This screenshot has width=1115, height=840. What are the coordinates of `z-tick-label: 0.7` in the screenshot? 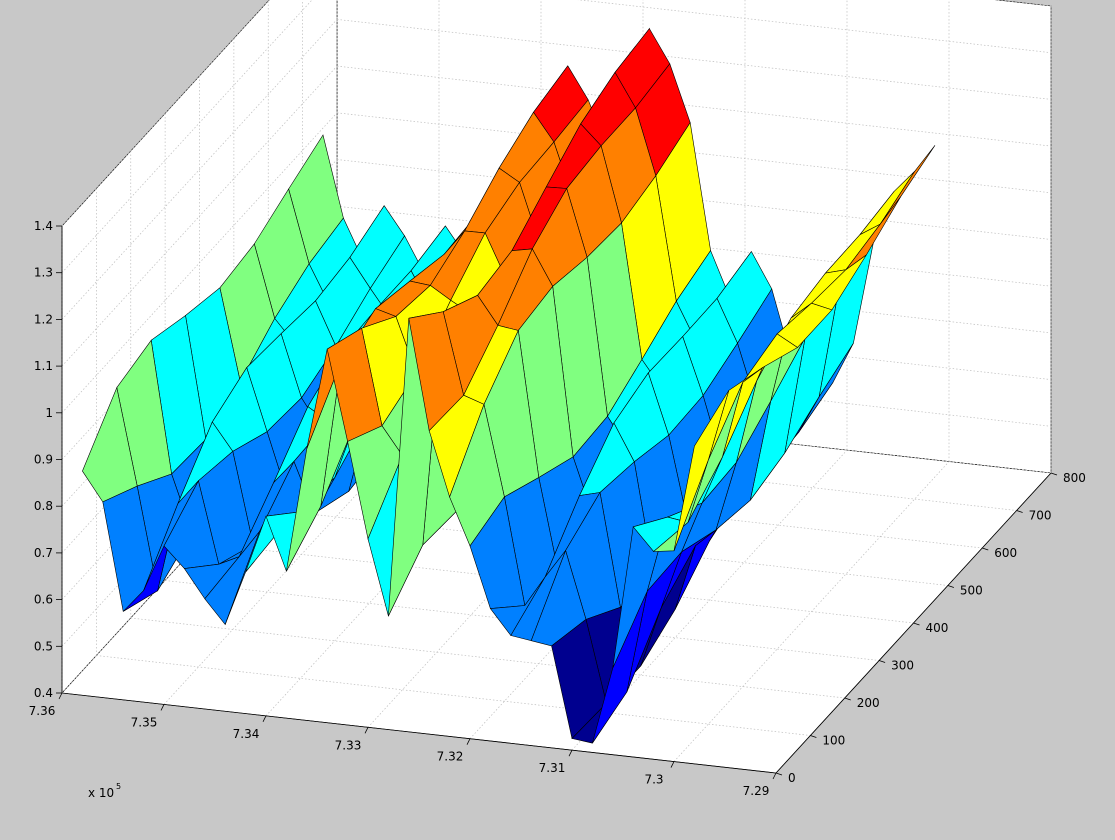 It's located at (43, 553).